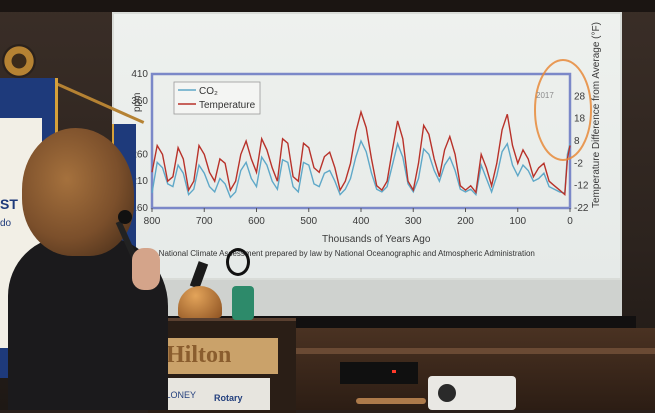  I want to click on podium-nameplate, so click(219, 356).